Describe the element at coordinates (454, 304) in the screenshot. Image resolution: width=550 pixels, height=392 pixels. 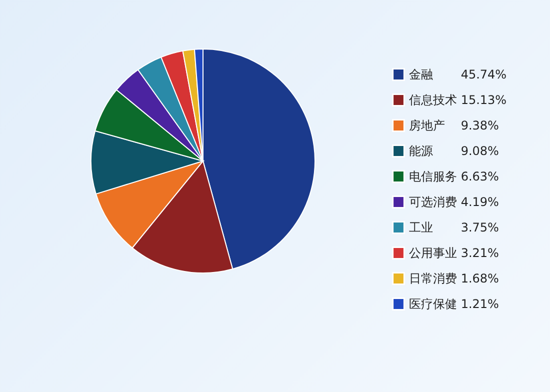
I see `legend-label: 医疗保健 1.21%` at that location.